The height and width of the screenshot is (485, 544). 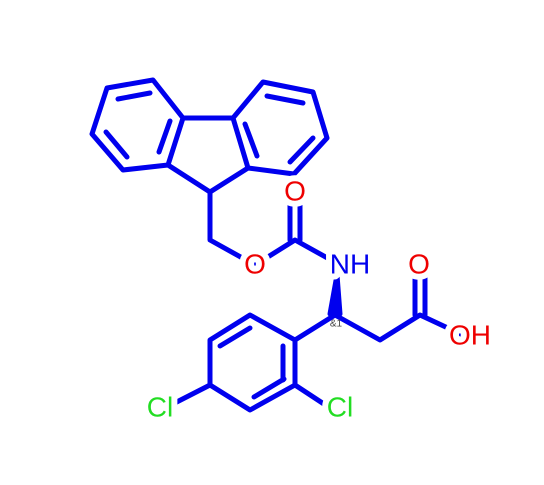 What do you see at coordinates (350, 263) in the screenshot?
I see `atom-label: NH` at bounding box center [350, 263].